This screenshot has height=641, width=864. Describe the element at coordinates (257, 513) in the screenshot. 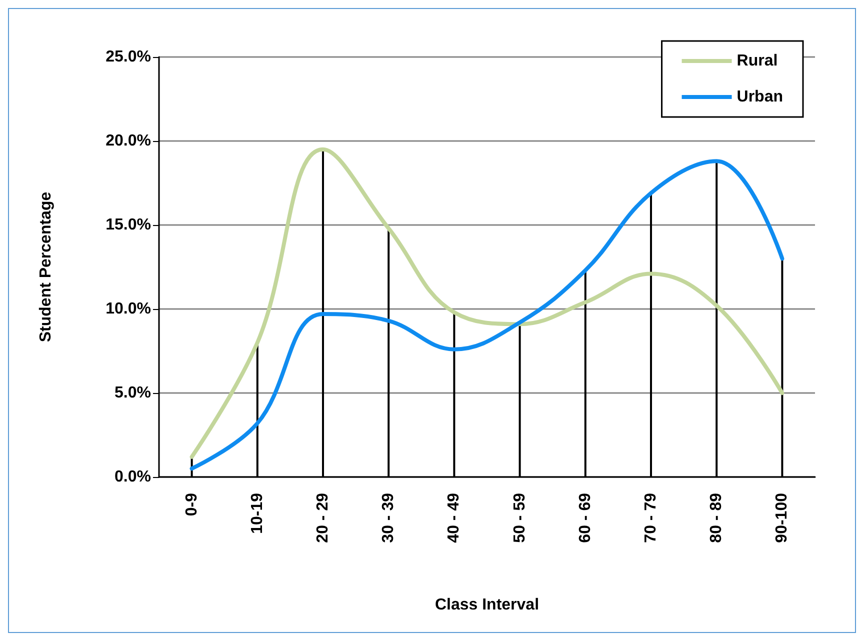

I see `x-tick-label: 10-19` at that location.